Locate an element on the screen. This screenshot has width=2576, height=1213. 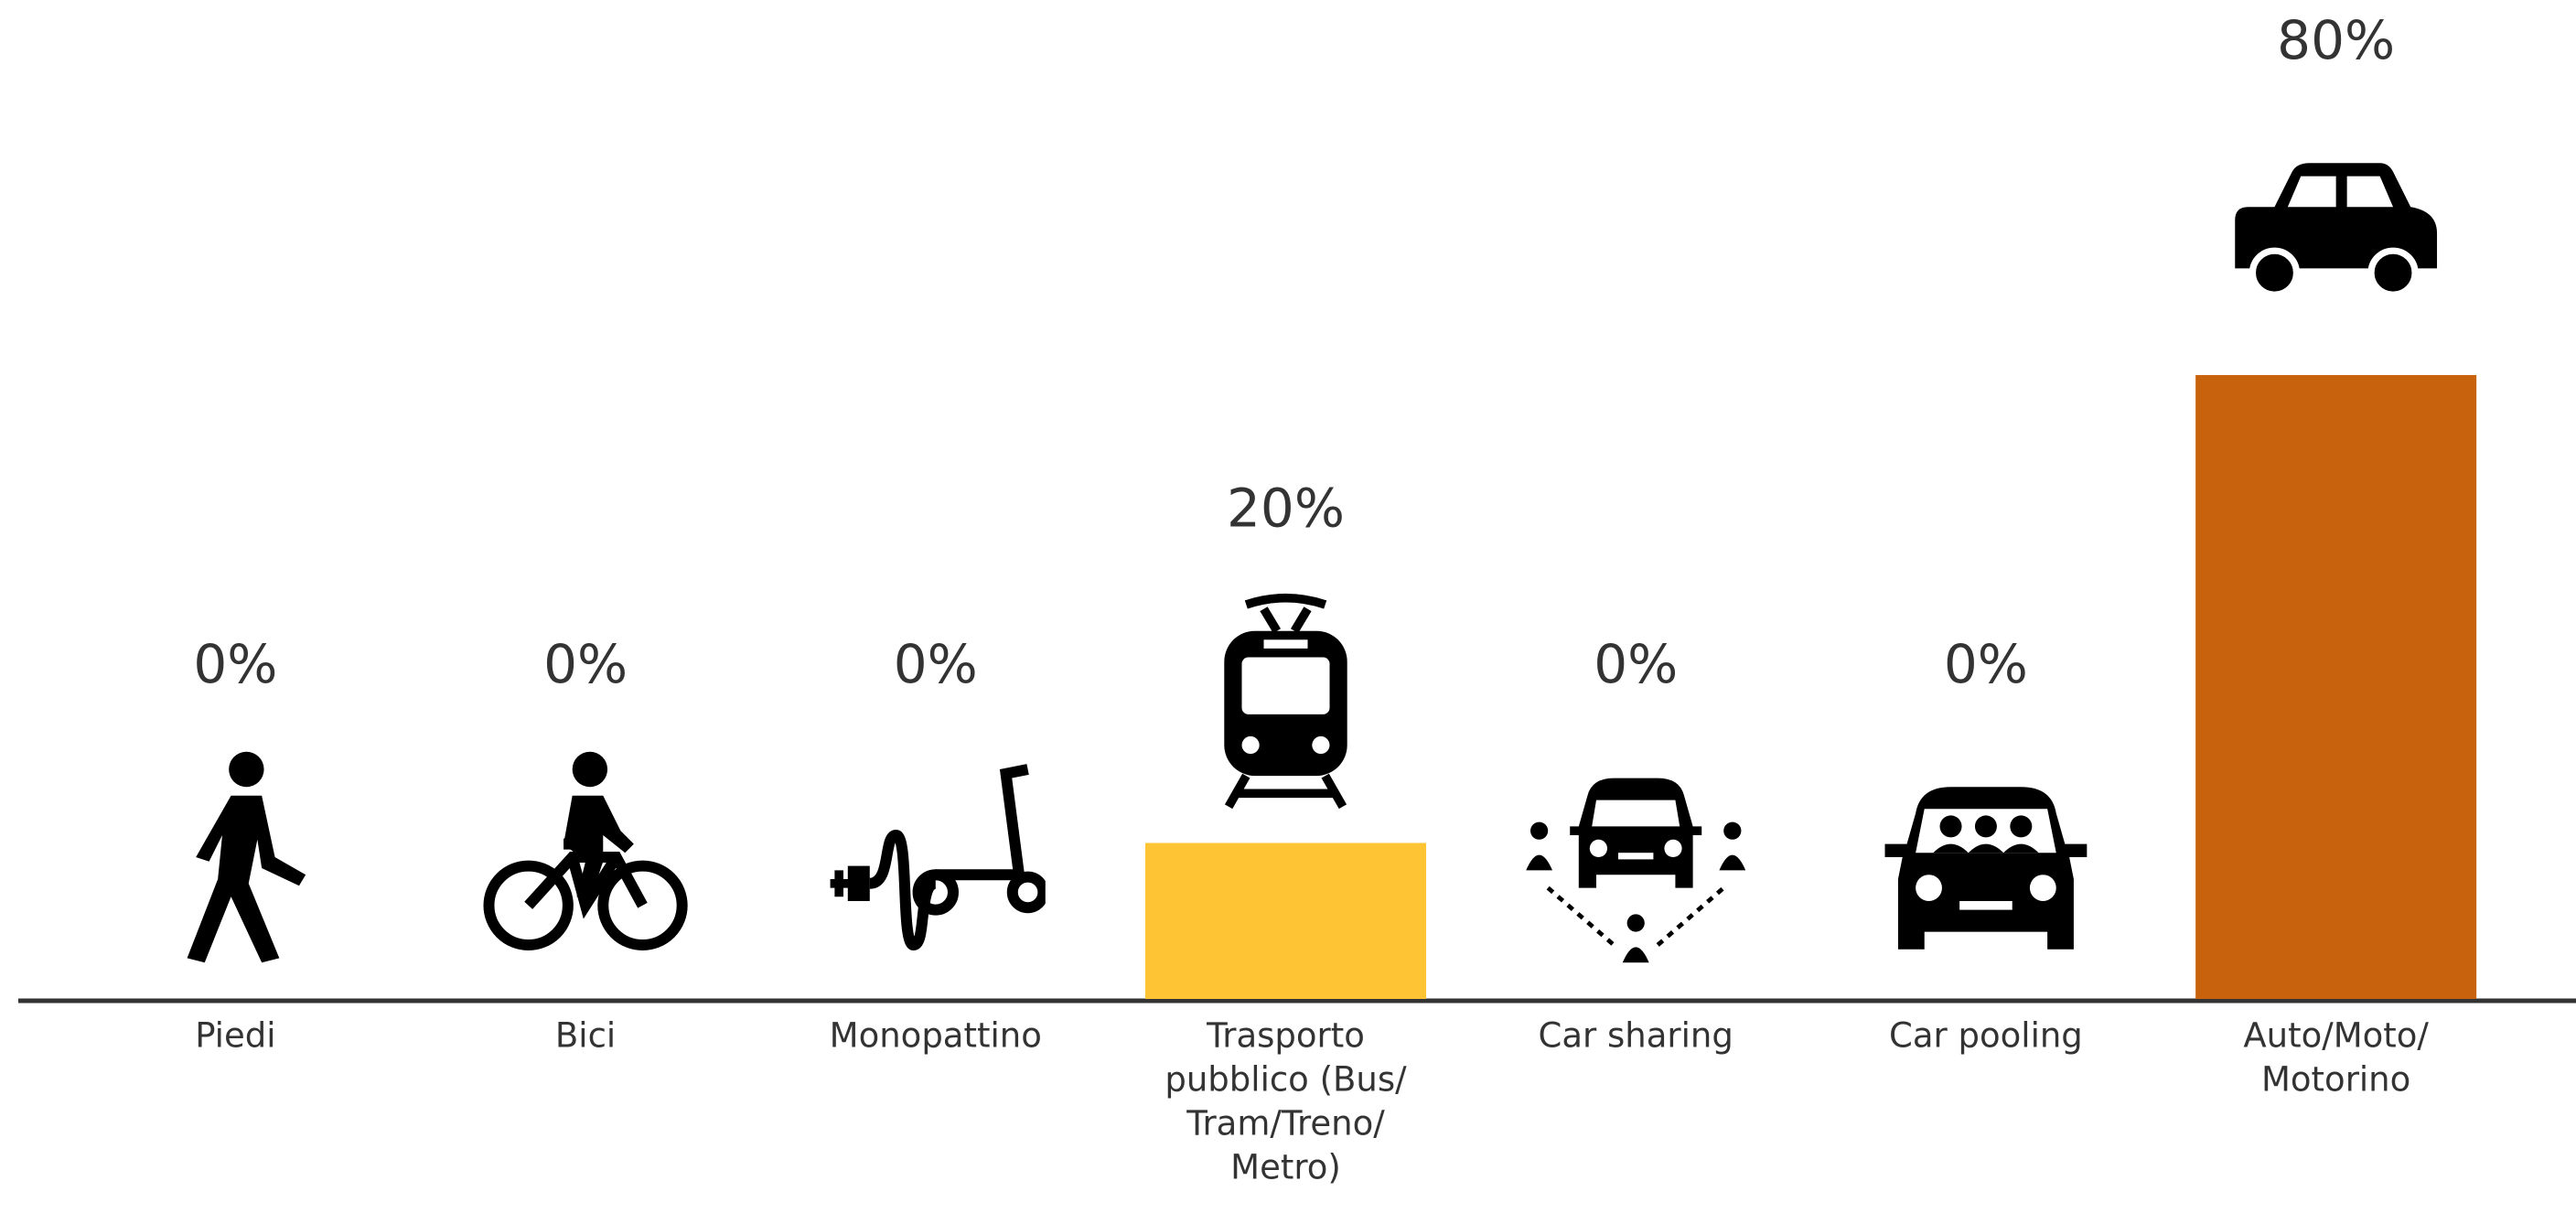
category-label: Metro) is located at coordinates (1285, 1167).